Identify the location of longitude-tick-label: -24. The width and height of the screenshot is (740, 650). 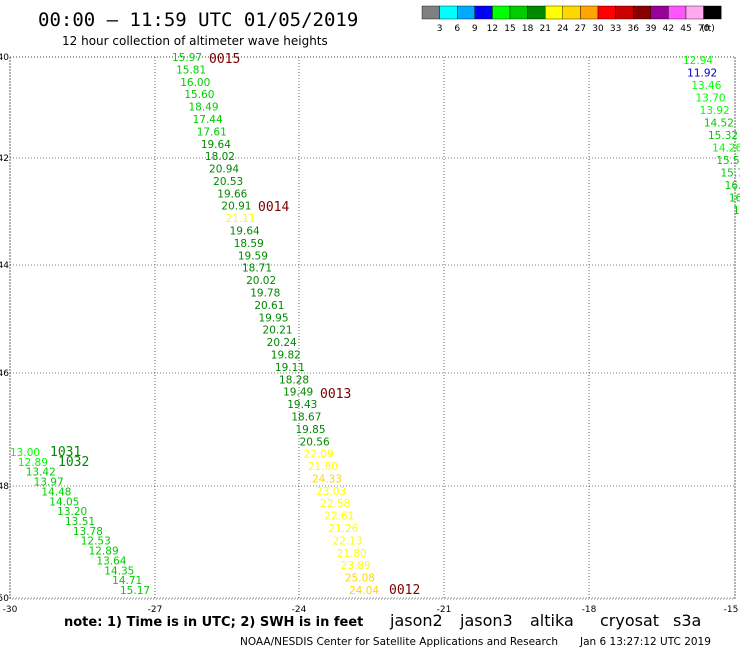
(299, 610).